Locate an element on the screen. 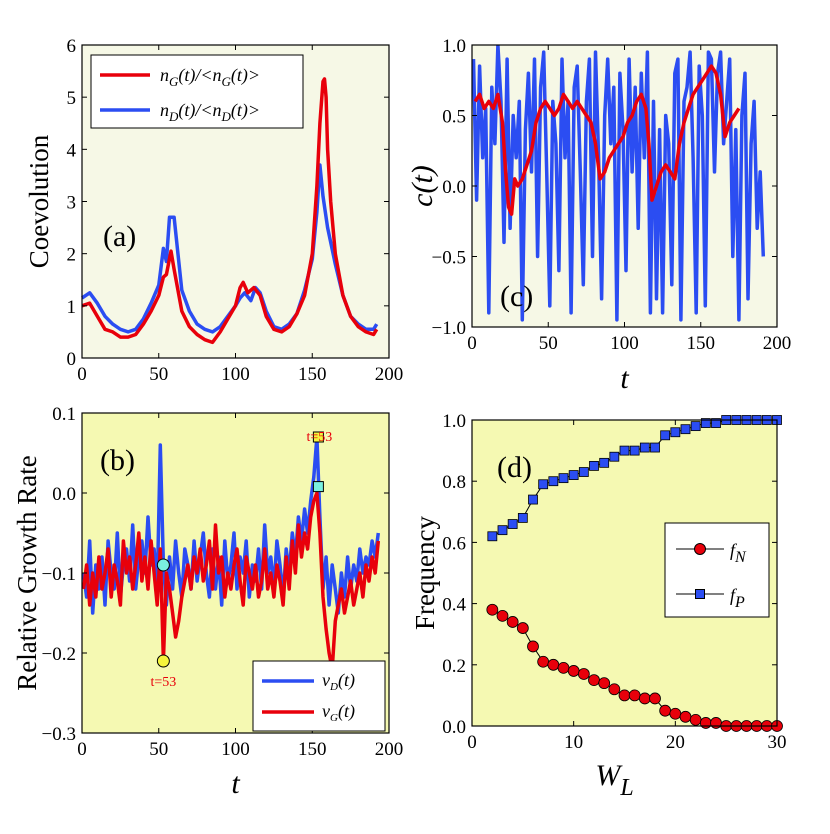 This screenshot has width=830, height=834. y-tick-label: 3 is located at coordinates (72, 203).